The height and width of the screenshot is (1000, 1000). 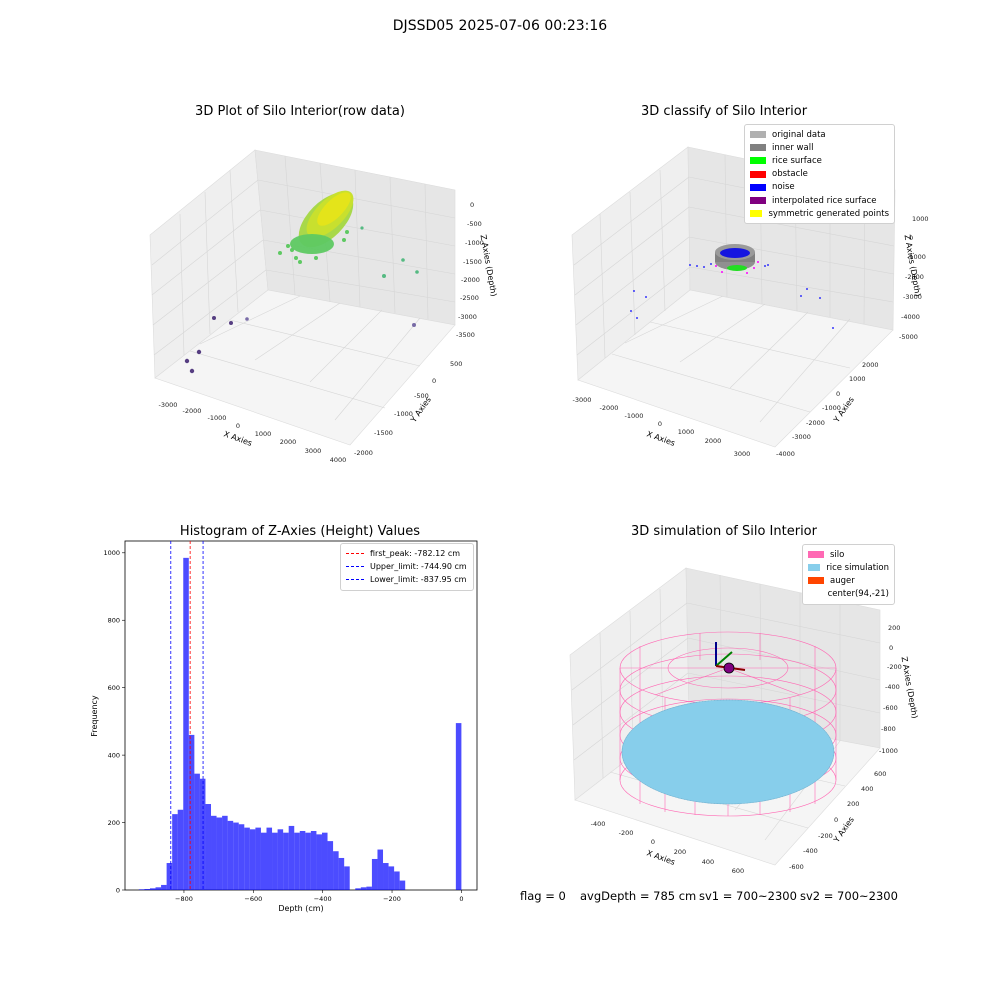 What do you see at coordinates (836, 820) in the screenshot?
I see `simulation-y-tick-label: 0` at bounding box center [836, 820].